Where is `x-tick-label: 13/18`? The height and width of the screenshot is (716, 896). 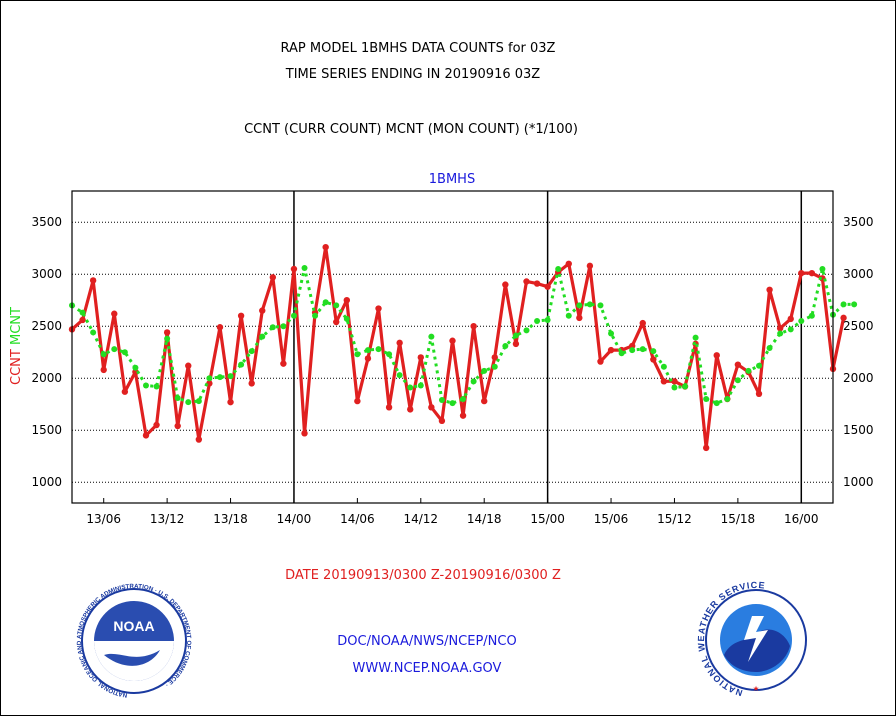
x-tick-label: 13/18 is located at coordinates (230, 519).